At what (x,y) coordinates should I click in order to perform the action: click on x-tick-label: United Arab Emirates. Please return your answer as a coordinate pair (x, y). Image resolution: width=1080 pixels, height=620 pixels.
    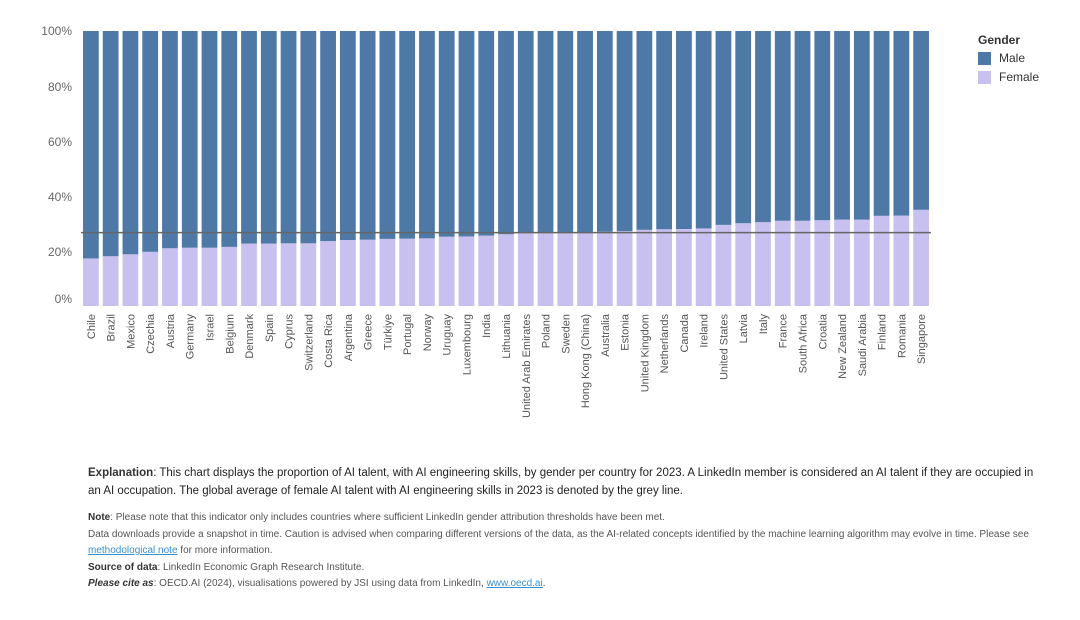
    Looking at the image, I should click on (527, 366).